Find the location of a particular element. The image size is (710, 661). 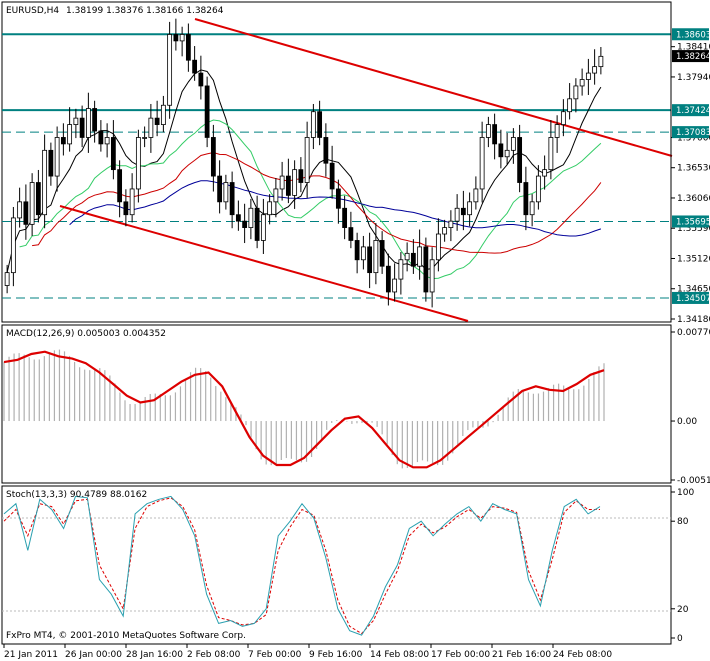

price-tick-label: 1.37940 is located at coordinates (693, 78).